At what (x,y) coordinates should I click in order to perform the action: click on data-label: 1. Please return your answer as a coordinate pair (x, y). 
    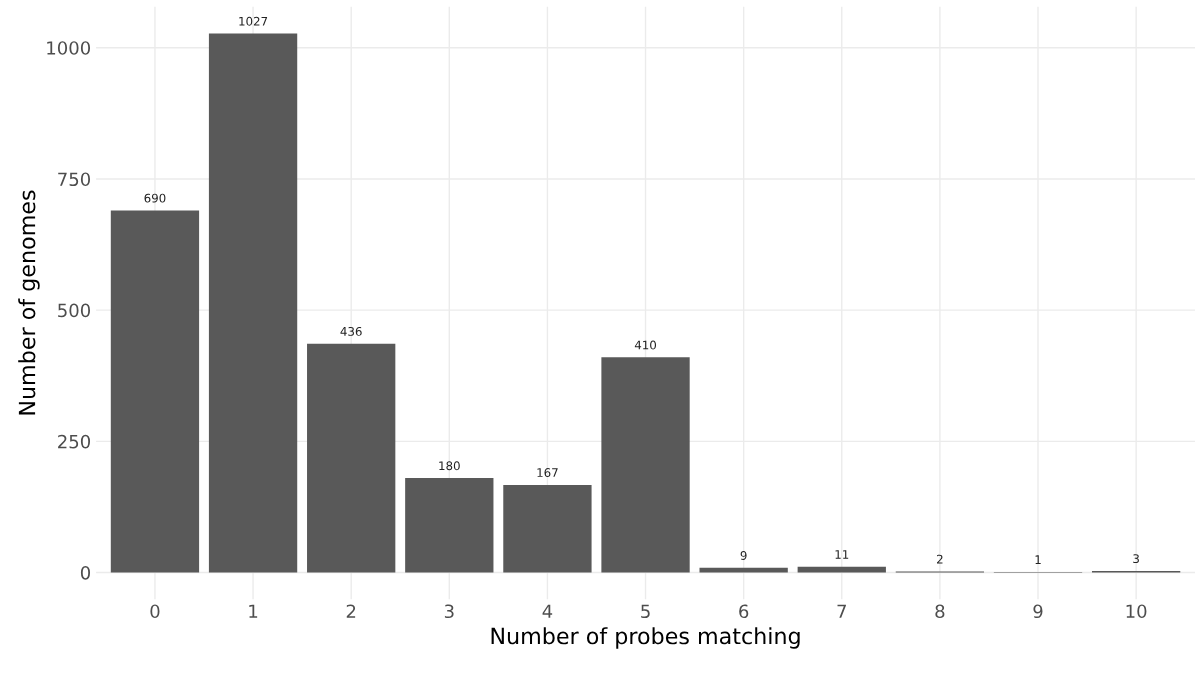
    Looking at the image, I should click on (1038, 559).